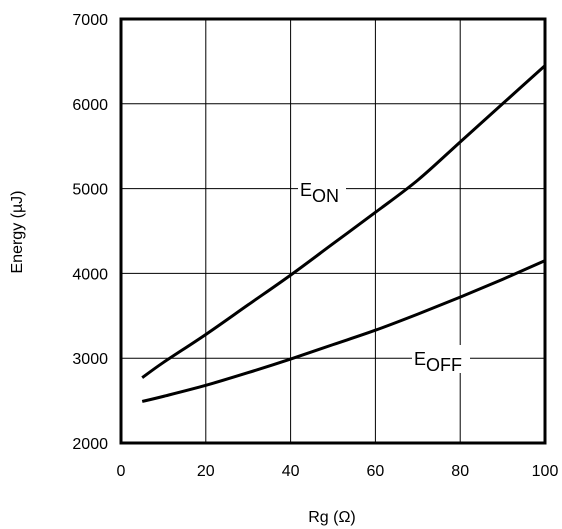 This screenshot has width=562, height=529. I want to click on curve-labels: EON EOFF, so click(384, 275).